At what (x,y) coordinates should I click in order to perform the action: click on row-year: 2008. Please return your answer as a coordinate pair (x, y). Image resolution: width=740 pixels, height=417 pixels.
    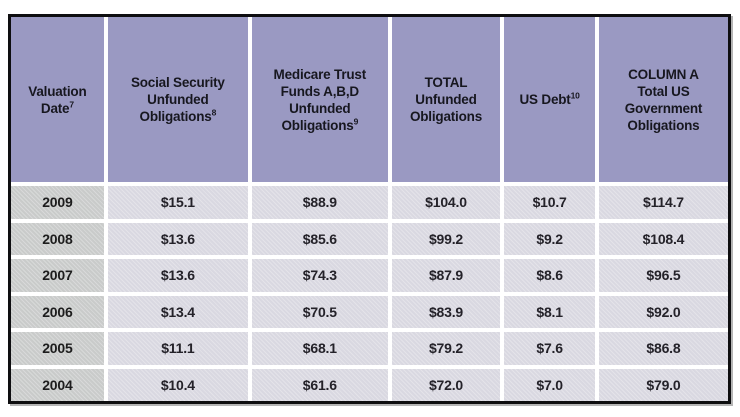
    Looking at the image, I should click on (59, 236).